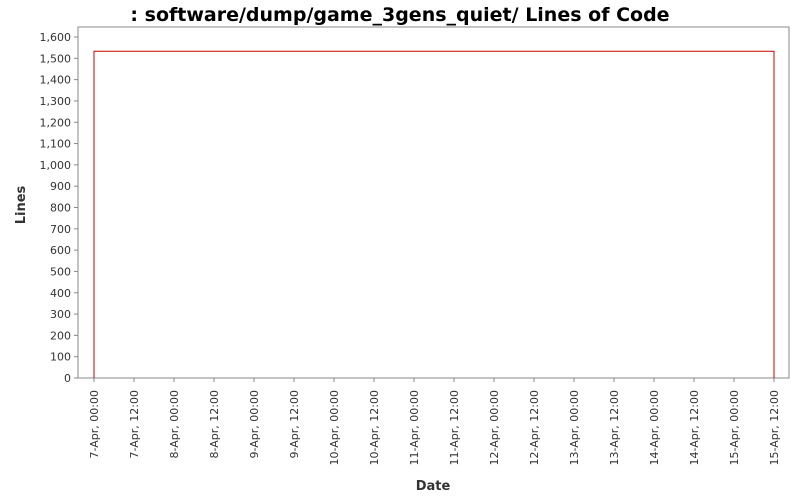 Image resolution: width=800 pixels, height=500 pixels. What do you see at coordinates (454, 427) in the screenshot?
I see `x-tick-label: 11-Apr, 12:00` at bounding box center [454, 427].